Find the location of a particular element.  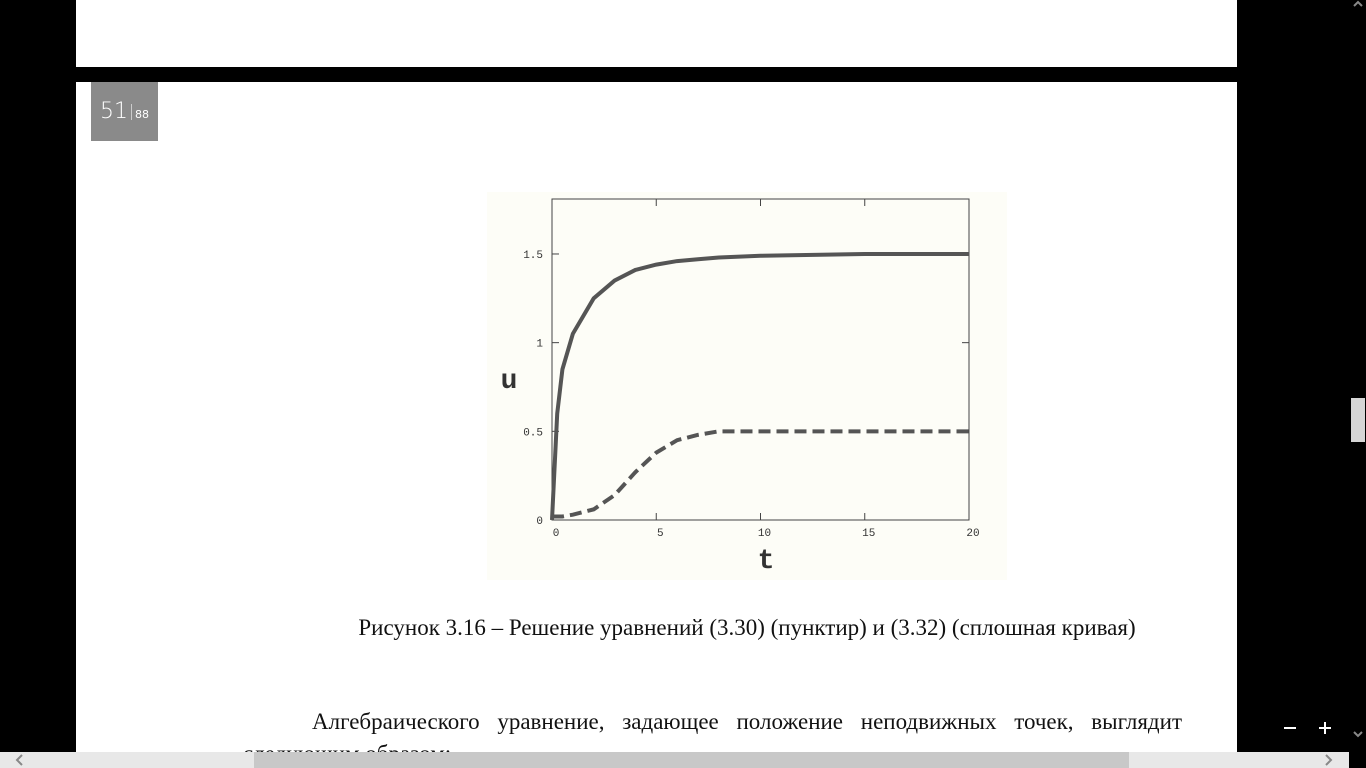

y-tick-label: 0.5 is located at coordinates (533, 433).